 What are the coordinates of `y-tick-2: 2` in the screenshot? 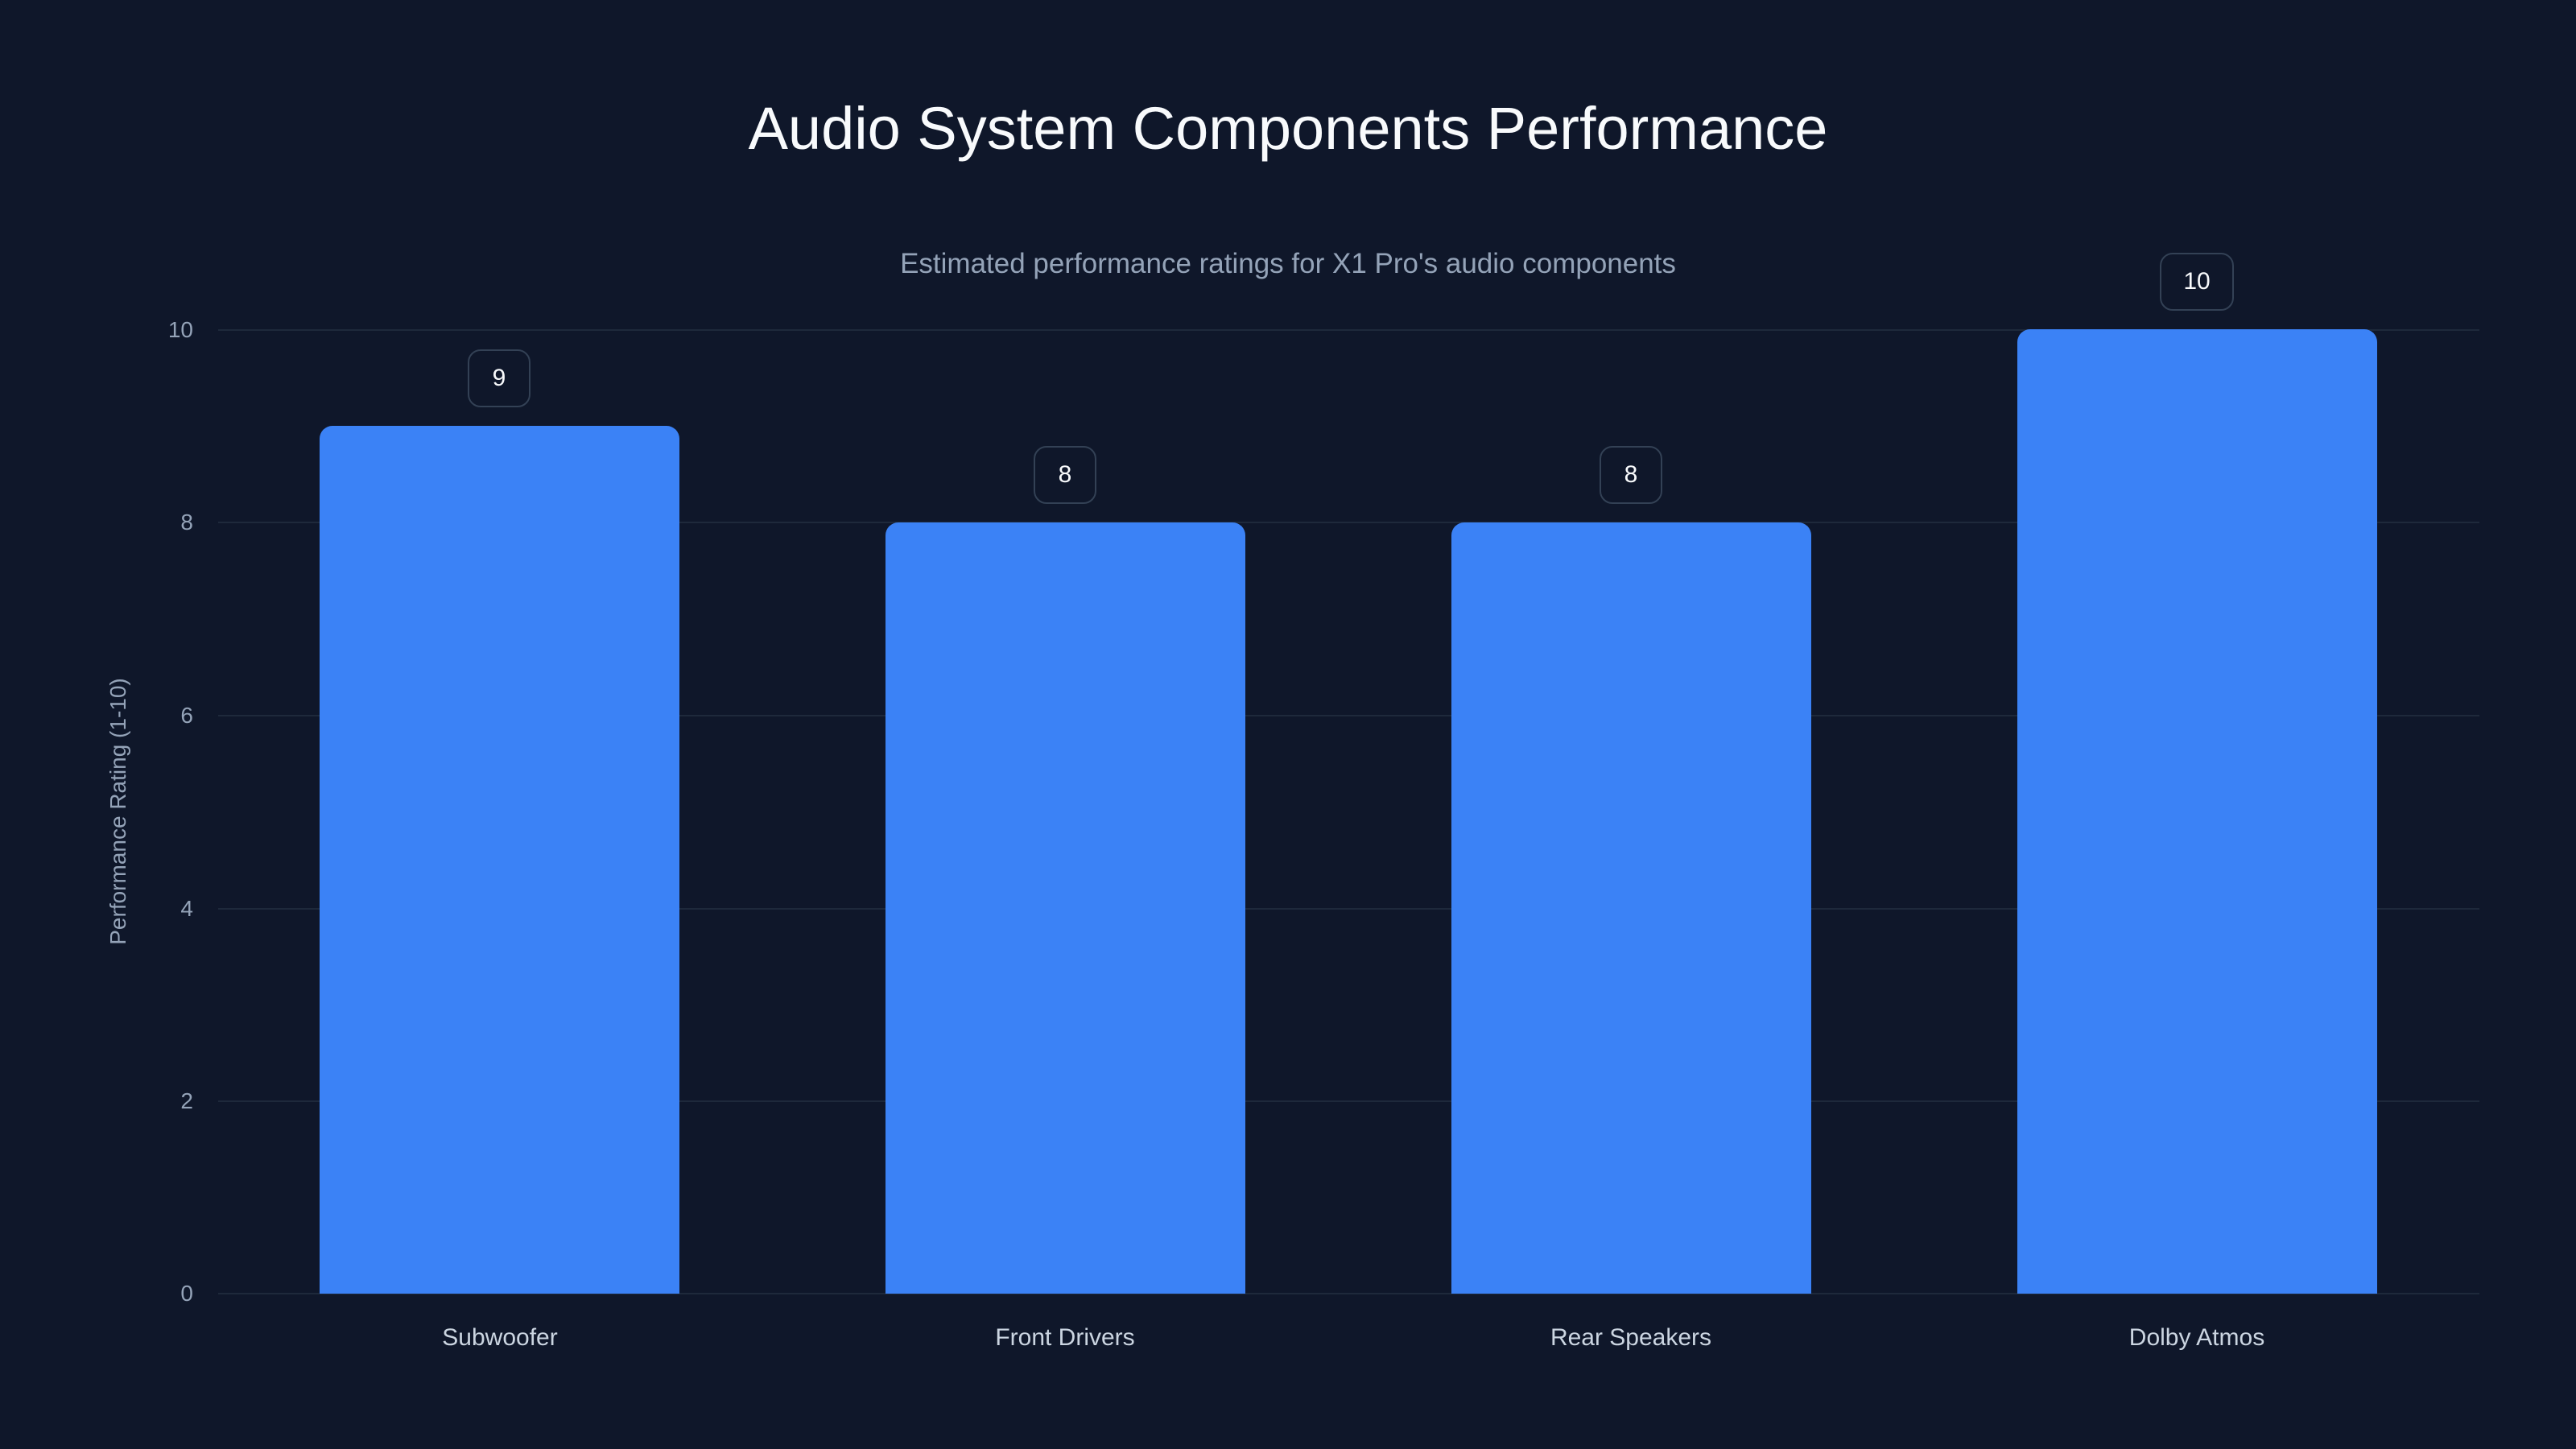 It's located at (186, 1100).